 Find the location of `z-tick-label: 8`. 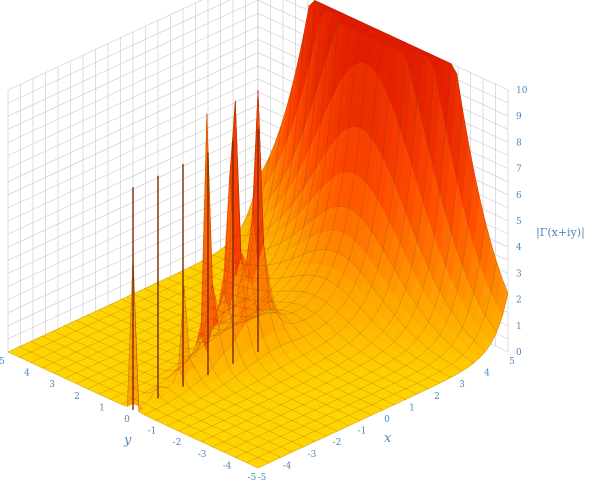

z-tick-label: 8 is located at coordinates (519, 143).